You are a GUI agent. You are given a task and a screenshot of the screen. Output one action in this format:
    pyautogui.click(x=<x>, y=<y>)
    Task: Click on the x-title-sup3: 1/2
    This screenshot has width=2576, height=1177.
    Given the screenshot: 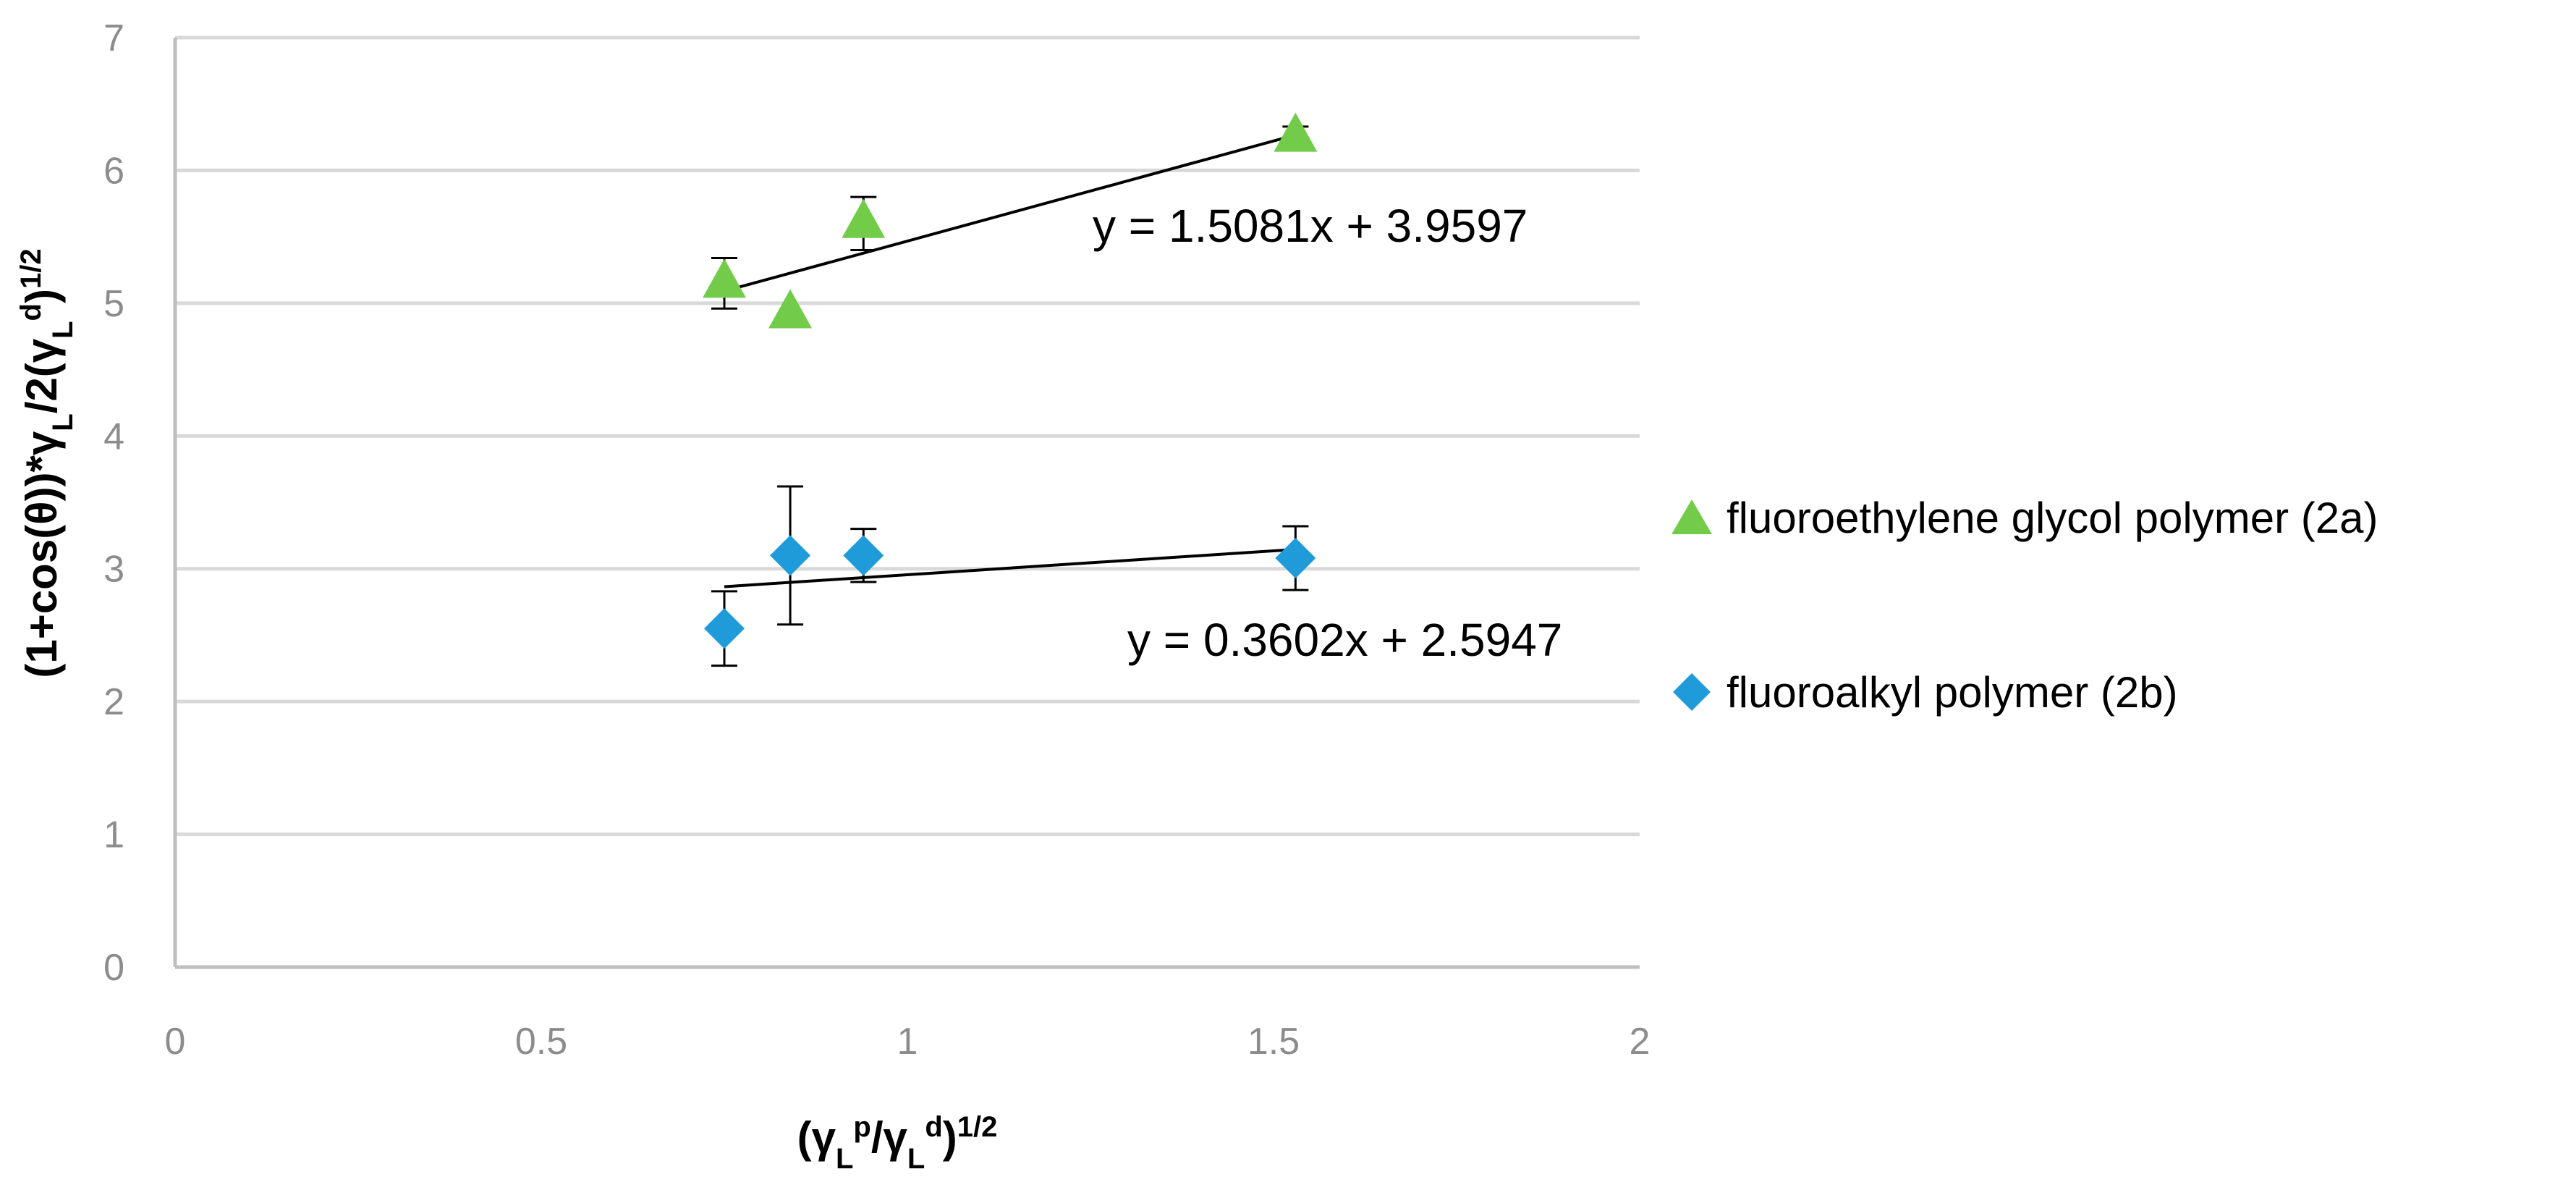 What is the action you would take?
    pyautogui.click(x=978, y=1127)
    